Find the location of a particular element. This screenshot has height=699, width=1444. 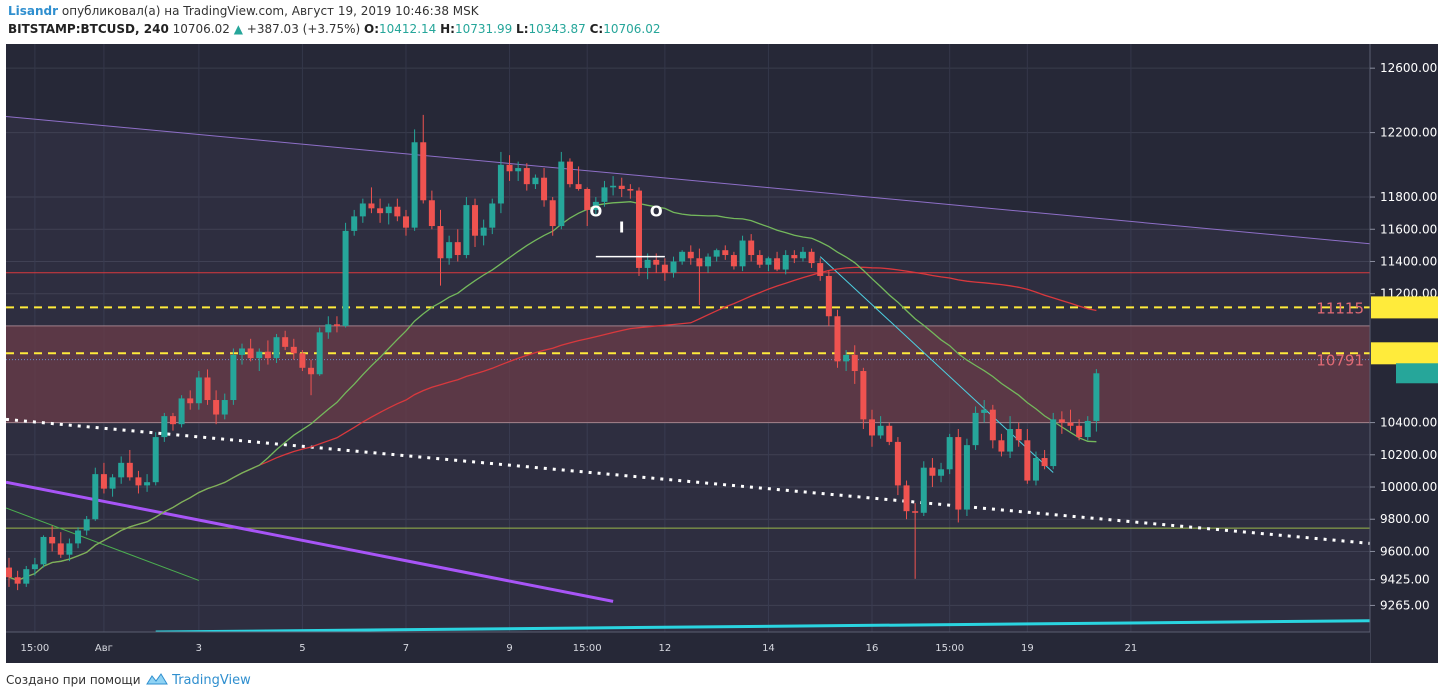

x-tick-label: 14 is located at coordinates (768, 648).